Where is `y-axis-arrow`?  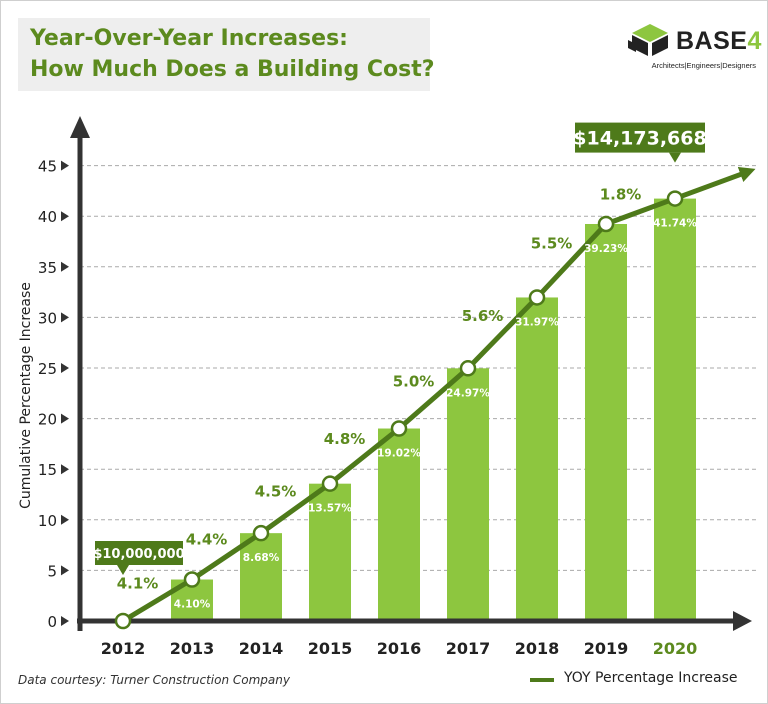
y-axis-arrow is located at coordinates (80, 127).